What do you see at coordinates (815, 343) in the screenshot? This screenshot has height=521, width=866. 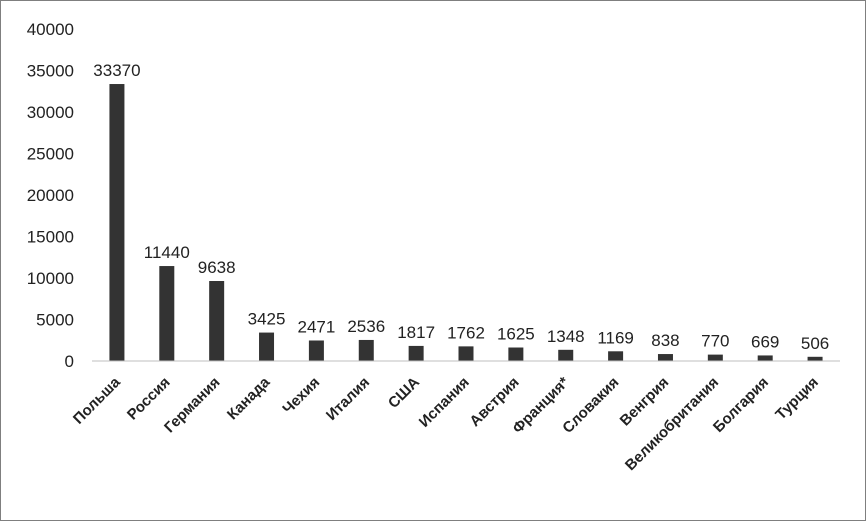 I see `data-label: 506` at bounding box center [815, 343].